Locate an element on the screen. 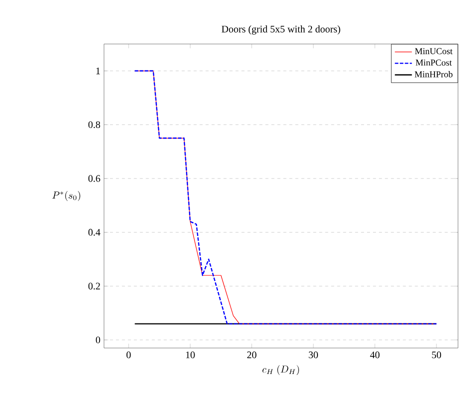  legend-label: MinHProb is located at coordinates (433, 74).